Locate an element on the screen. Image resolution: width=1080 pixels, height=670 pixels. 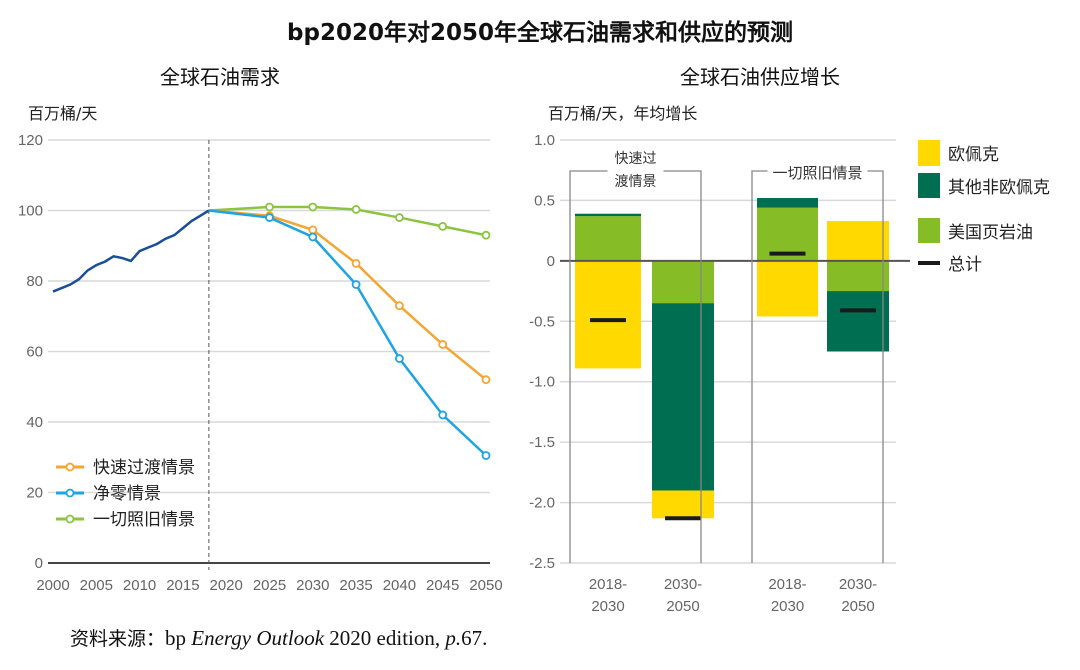
x-tick-label: 2045 is located at coordinates (442, 585).